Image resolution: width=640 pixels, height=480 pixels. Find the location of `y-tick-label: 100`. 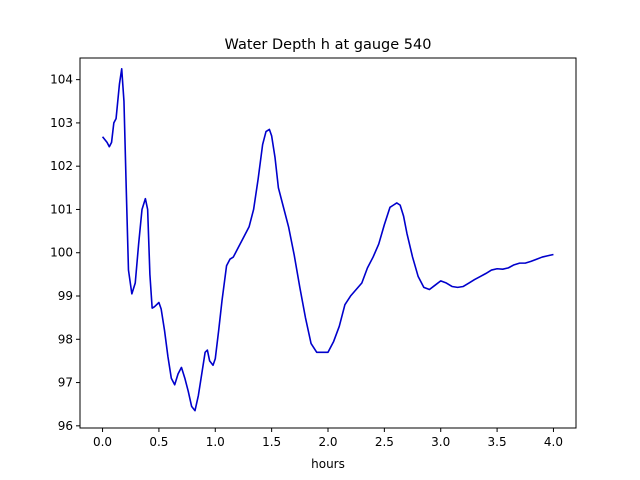

y-tick-label: 100 is located at coordinates (61, 253).